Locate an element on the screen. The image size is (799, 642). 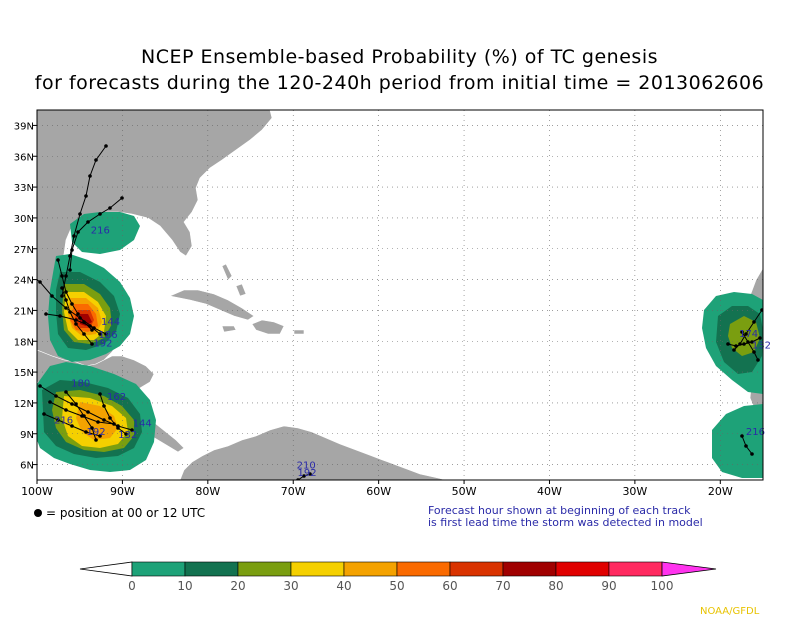
track-hour-label: 186 is located at coordinates (107, 335).